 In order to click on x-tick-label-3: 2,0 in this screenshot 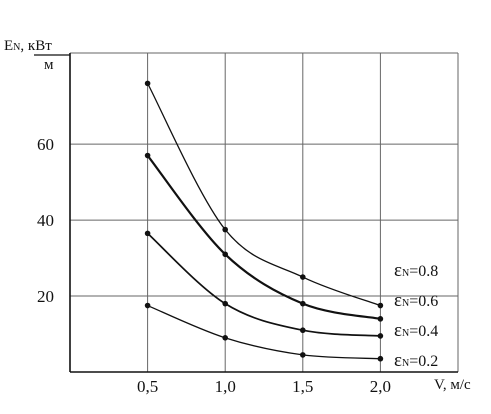, I will do `click(380, 386)`.